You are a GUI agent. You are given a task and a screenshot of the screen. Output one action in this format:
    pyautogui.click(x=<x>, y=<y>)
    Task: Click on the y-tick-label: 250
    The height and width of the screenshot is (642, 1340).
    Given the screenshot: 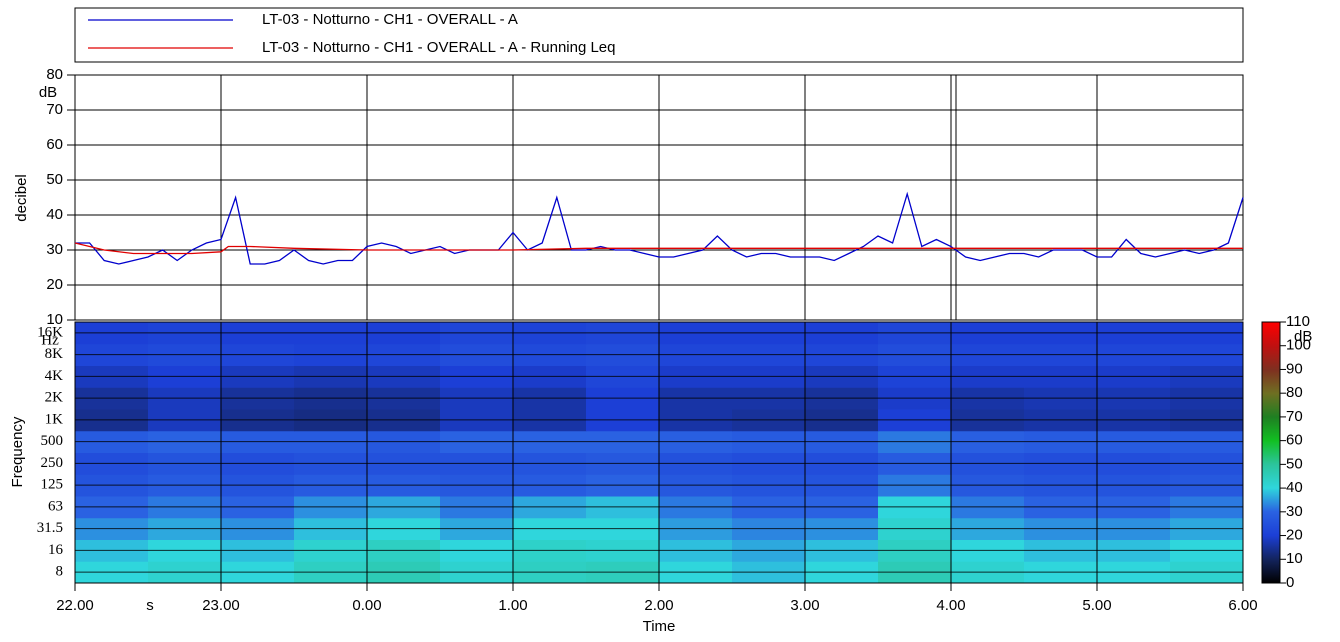 What is the action you would take?
    pyautogui.click(x=52, y=463)
    